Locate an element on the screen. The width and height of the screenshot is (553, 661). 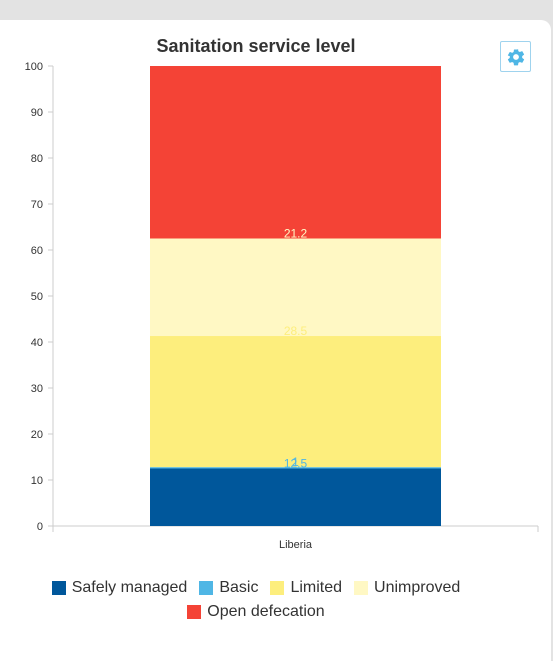
legend-label: Basic is located at coordinates (239, 587).